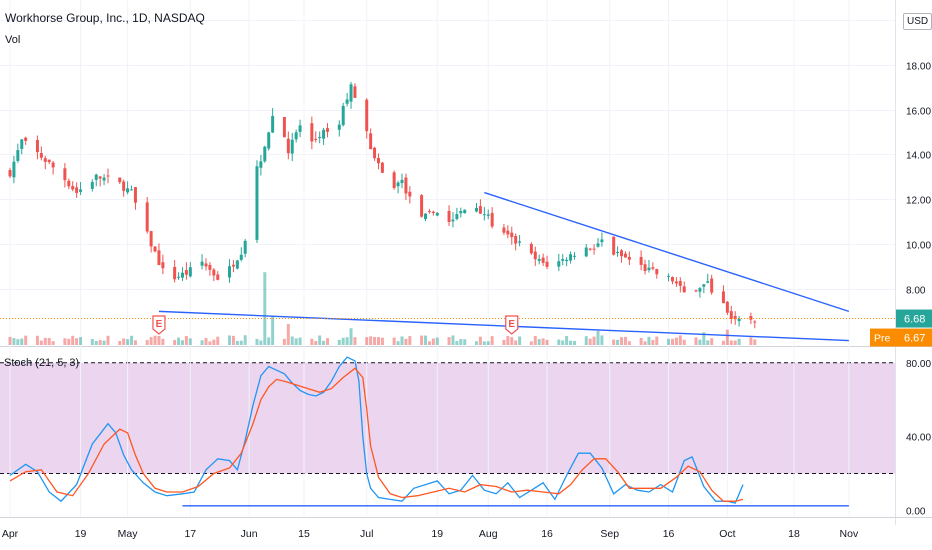 The height and width of the screenshot is (550, 932). I want to click on x-tick-label: Apr, so click(10, 534).